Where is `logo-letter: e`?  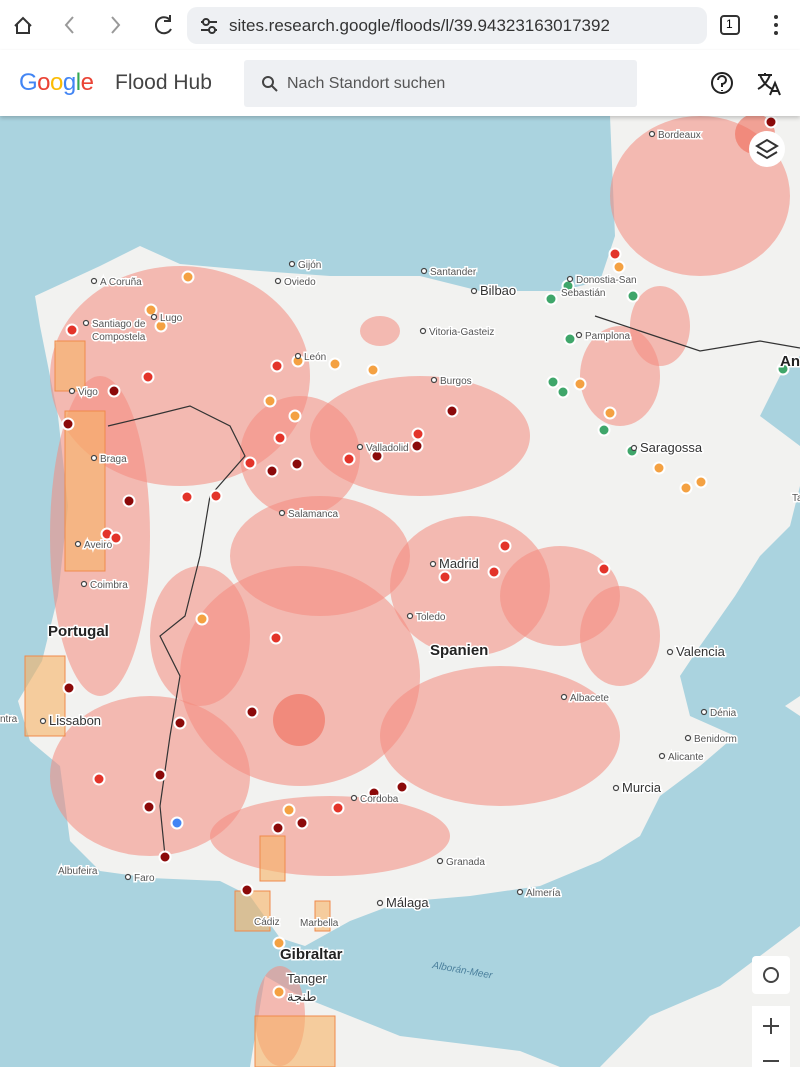 logo-letter: e is located at coordinates (87, 82).